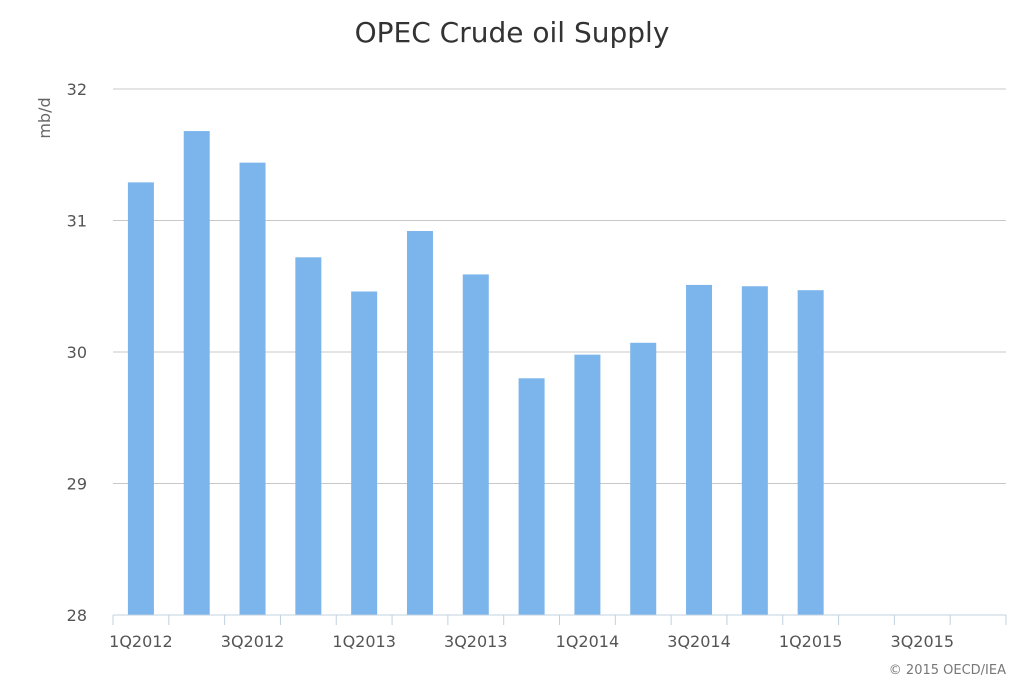 The width and height of the screenshot is (1024, 687). Describe the element at coordinates (77, 615) in the screenshot. I see `y-tick-label: 28` at that location.